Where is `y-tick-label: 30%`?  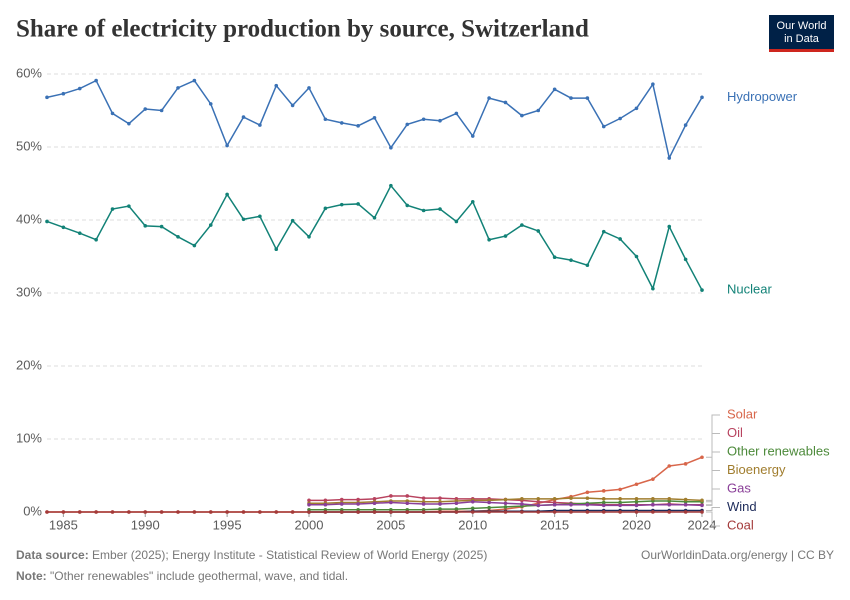
y-tick-label: 30% is located at coordinates (29, 291).